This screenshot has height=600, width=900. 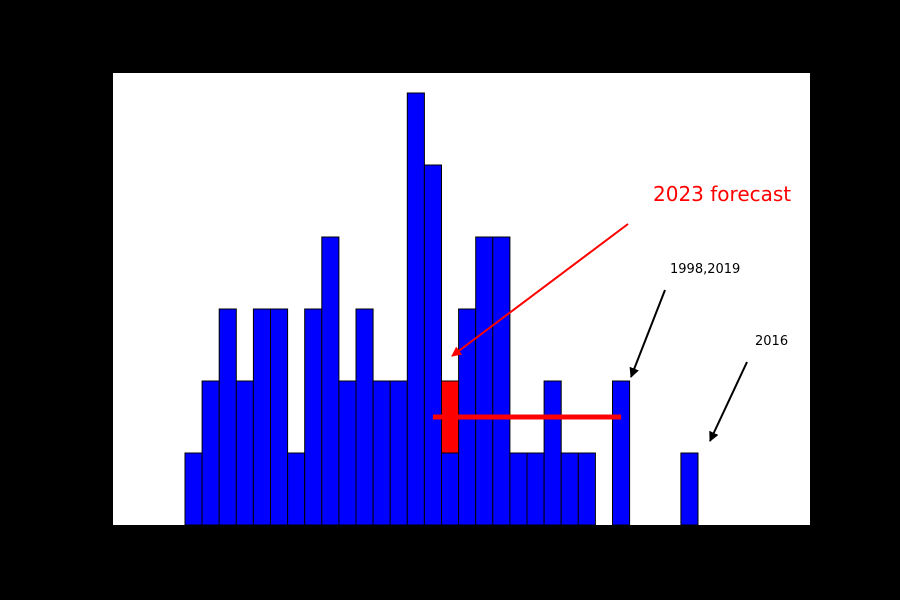 I want to click on annotation-label: 2023 forecast, so click(x=722, y=194).